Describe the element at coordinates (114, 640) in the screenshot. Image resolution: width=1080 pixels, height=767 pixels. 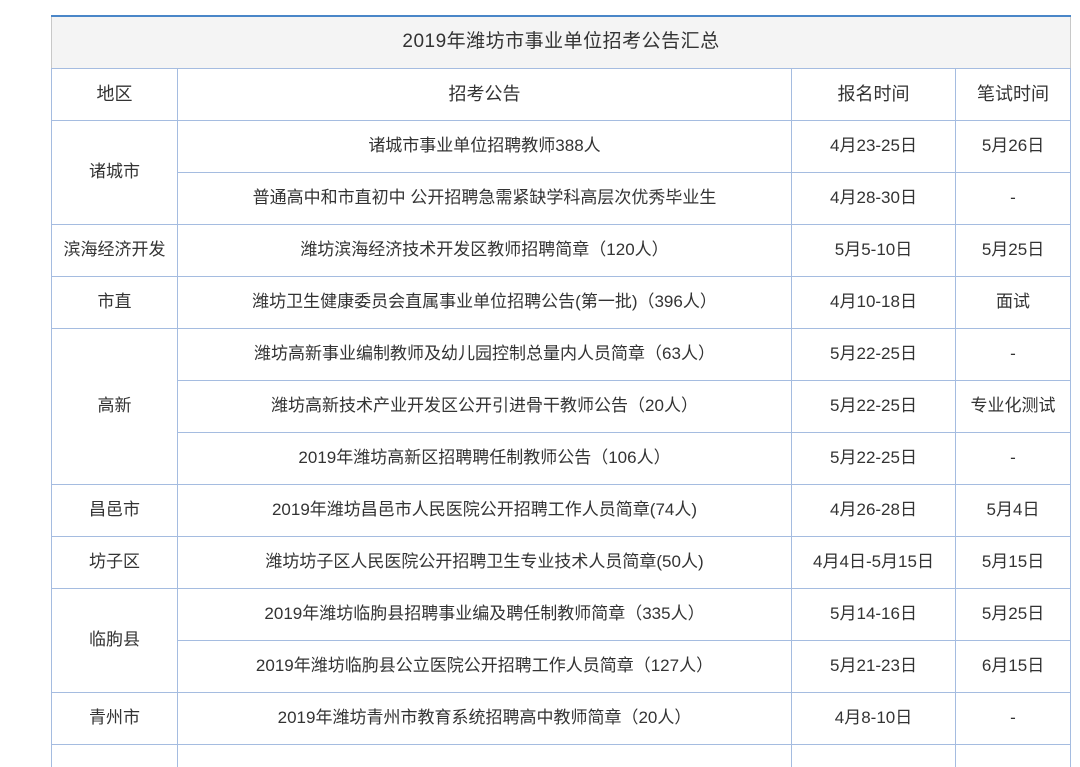
I see `region-cell: 临朐县` at that location.